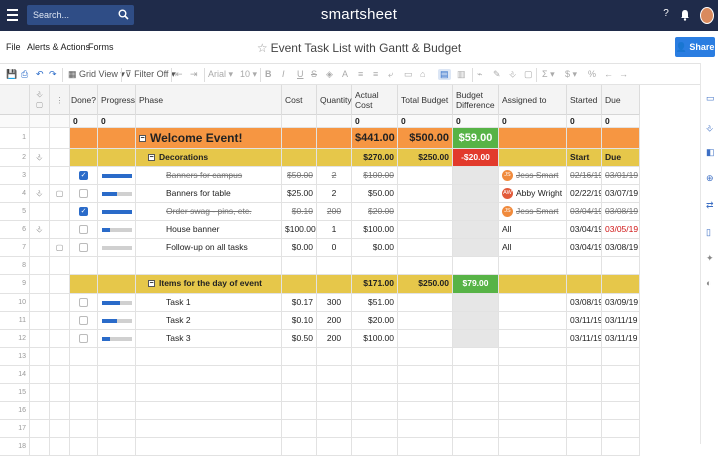  Describe the element at coordinates (710, 98) in the screenshot. I see `conversations-icon: ▭` at that location.